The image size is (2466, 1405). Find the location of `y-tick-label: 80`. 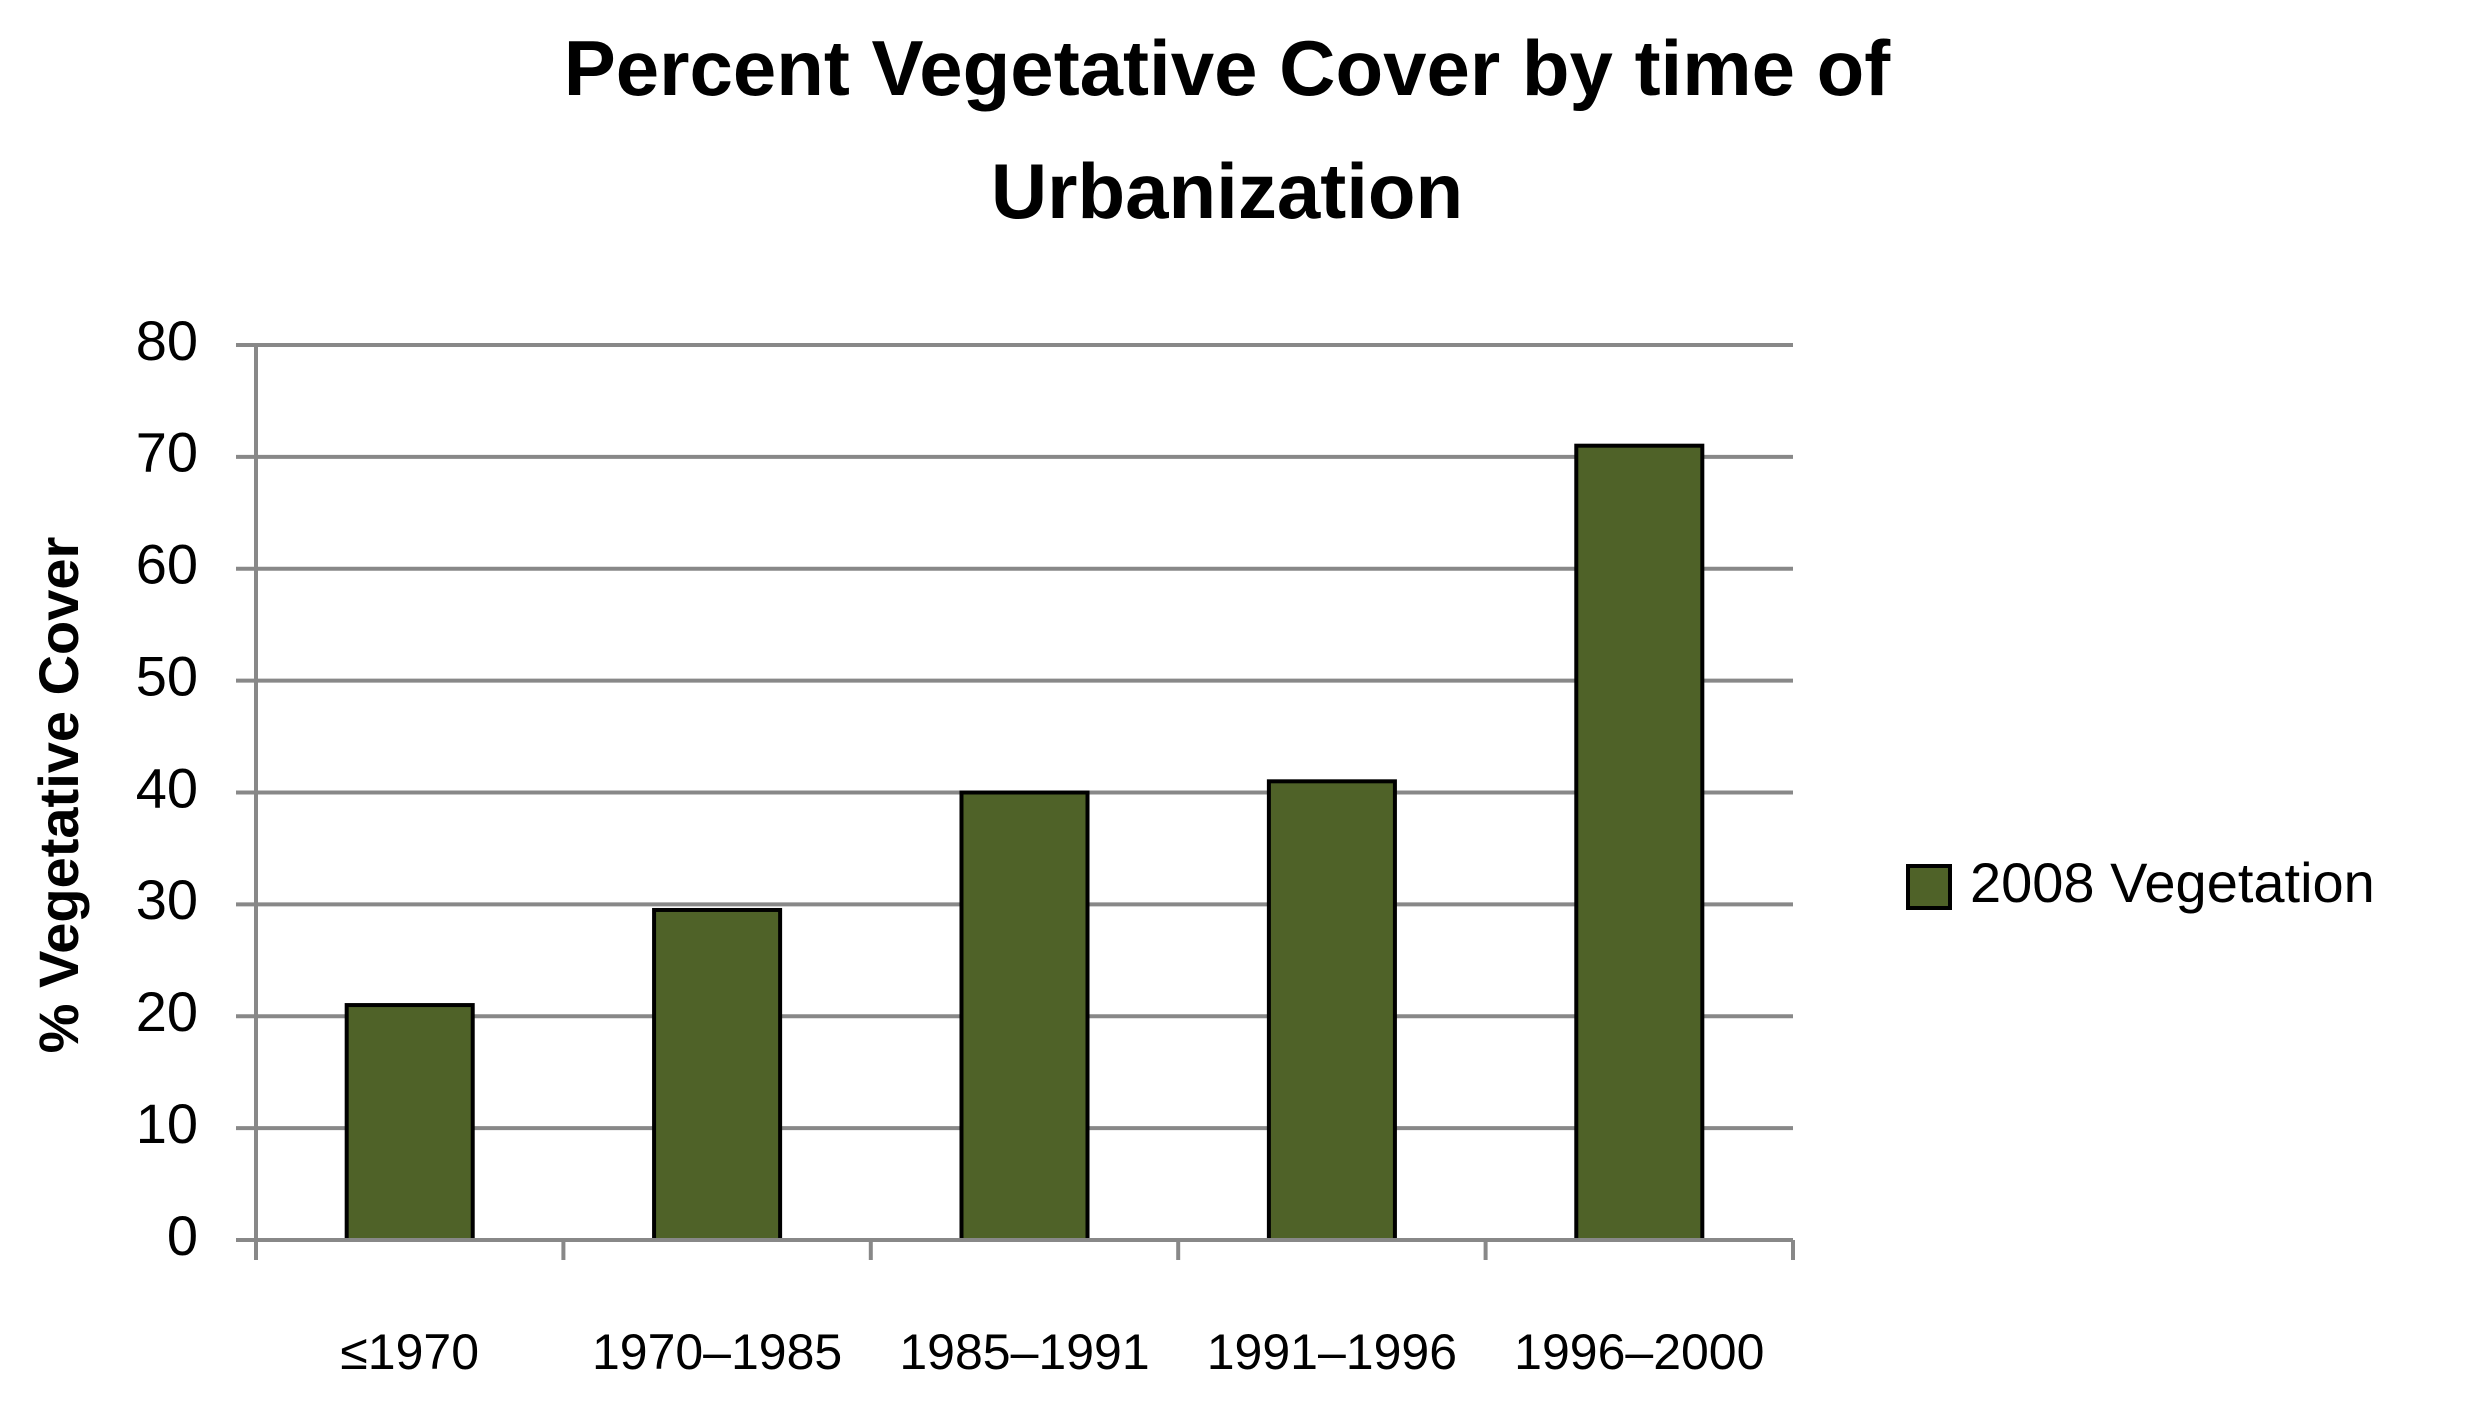

y-tick-label: 80 is located at coordinates (167, 340).